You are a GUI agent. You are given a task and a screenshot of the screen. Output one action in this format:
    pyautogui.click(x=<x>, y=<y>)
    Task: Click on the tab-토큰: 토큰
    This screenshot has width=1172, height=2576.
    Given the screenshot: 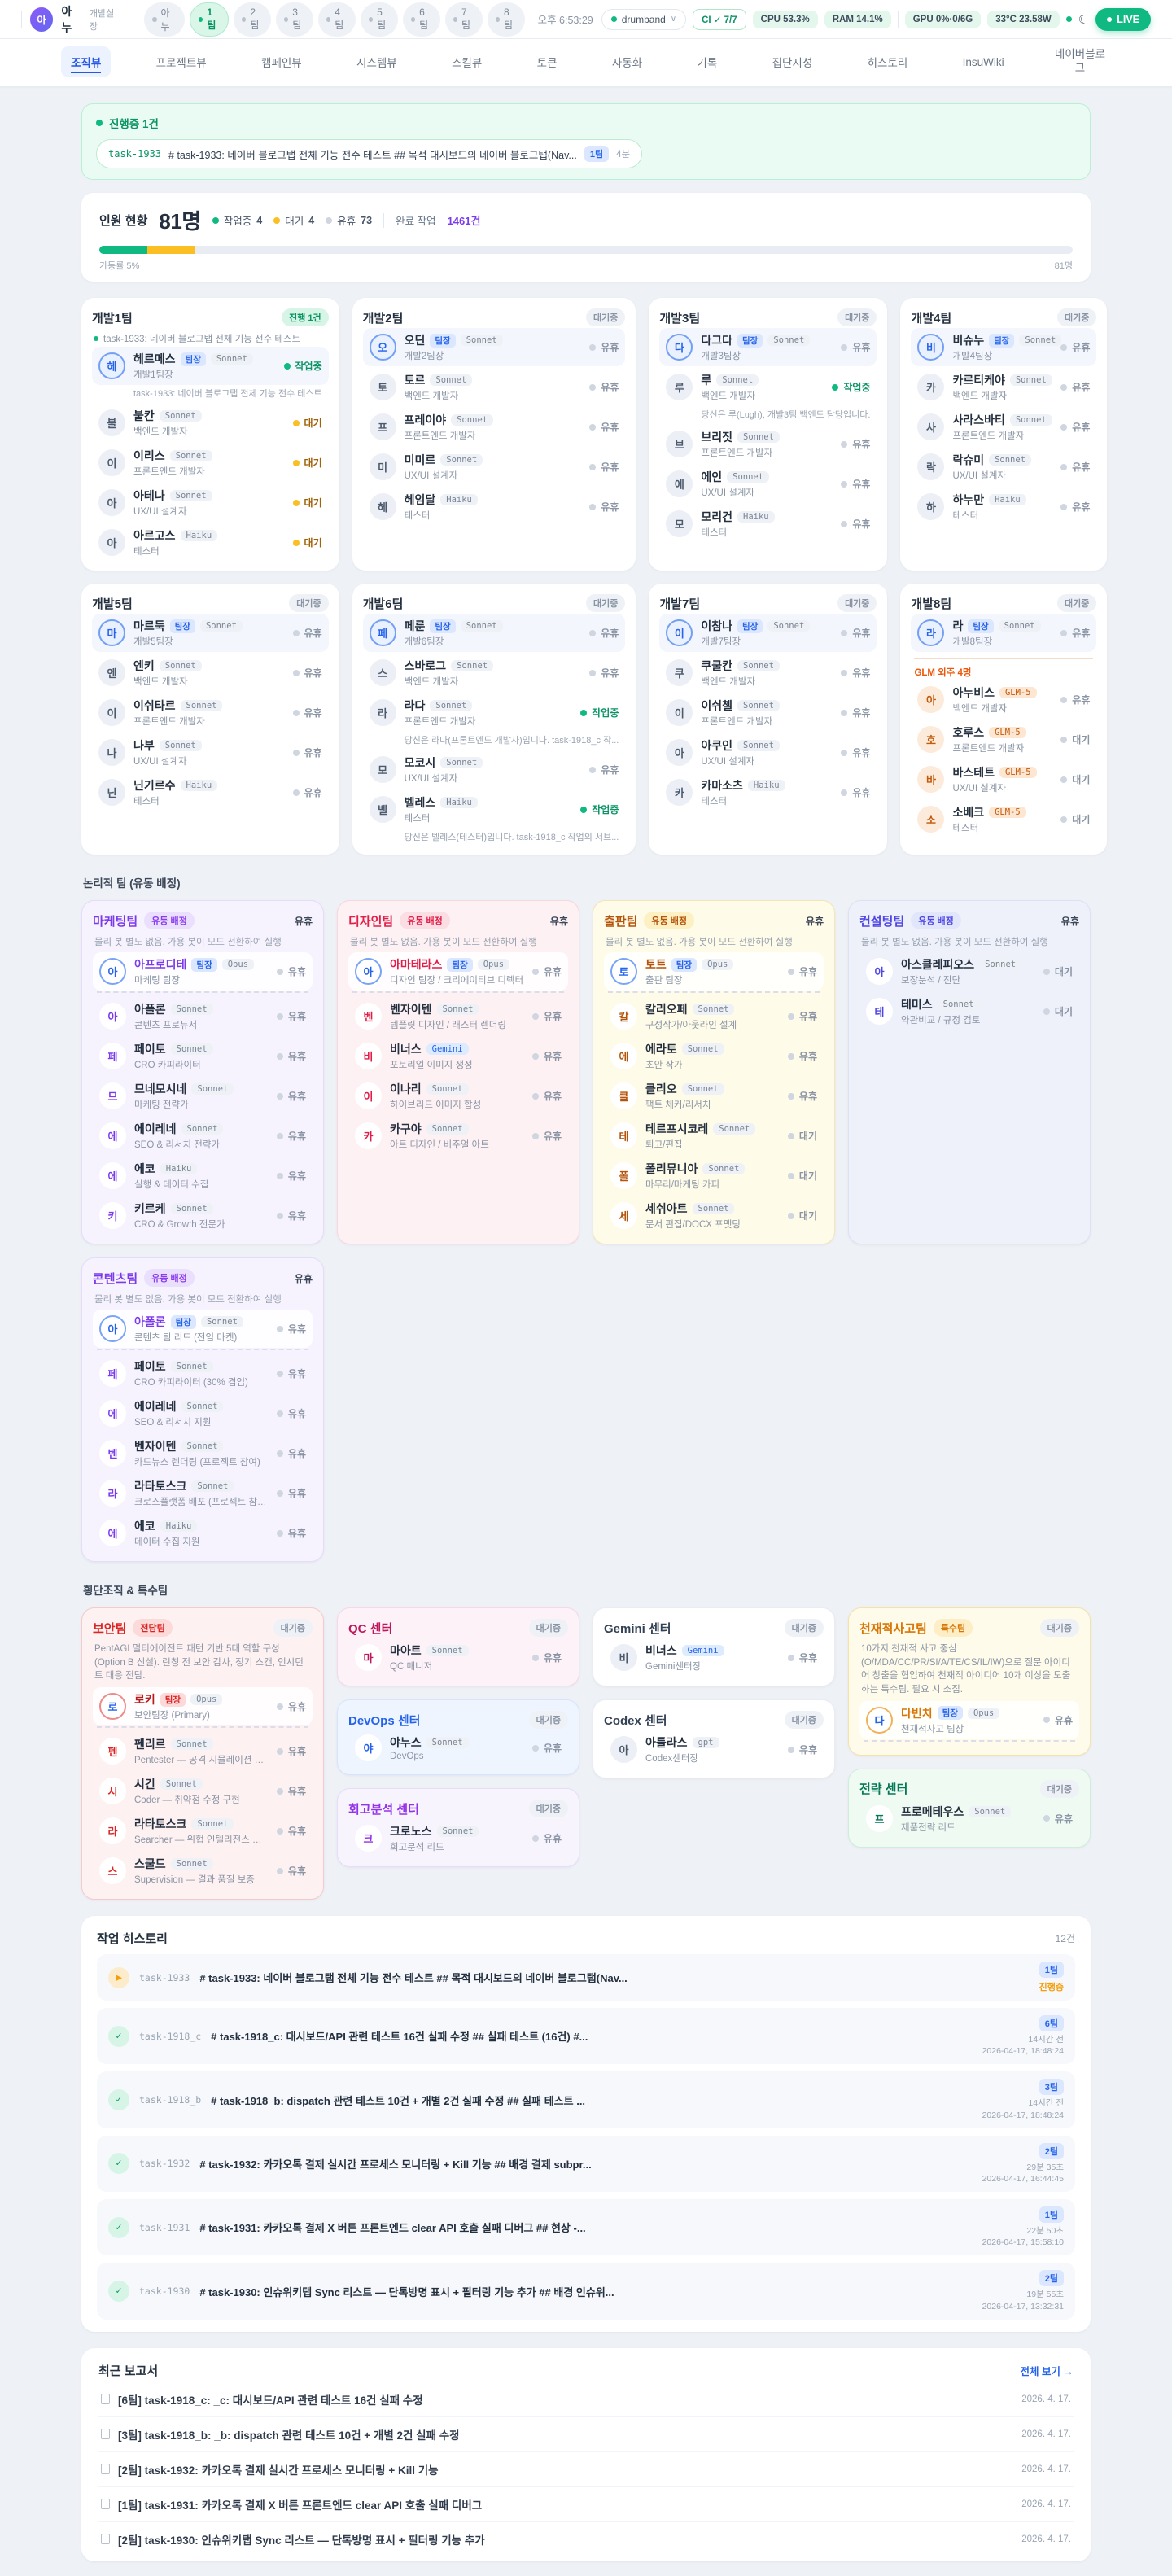 What is the action you would take?
    pyautogui.click(x=547, y=61)
    